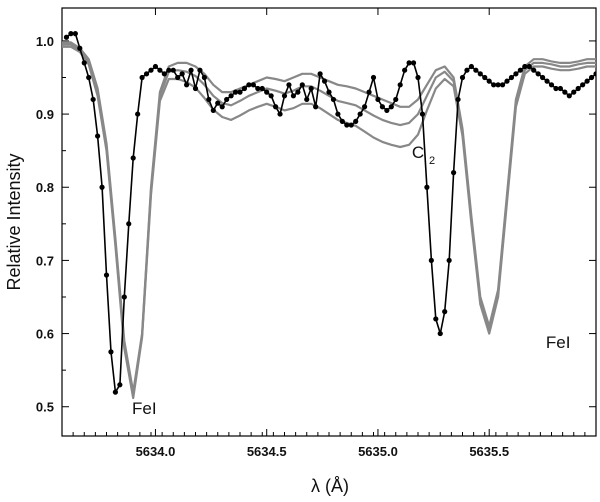 The width and height of the screenshot is (600, 502). I want to click on annotation-subscript: 2, so click(432, 161).